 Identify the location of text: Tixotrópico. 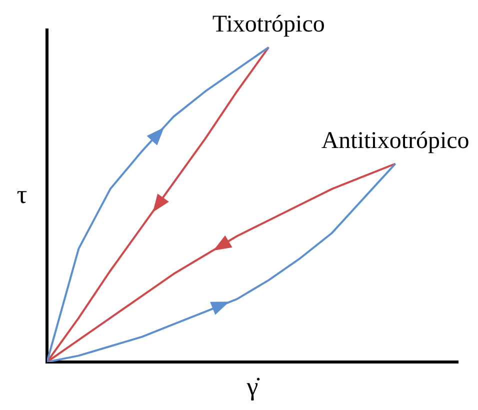
(268, 25).